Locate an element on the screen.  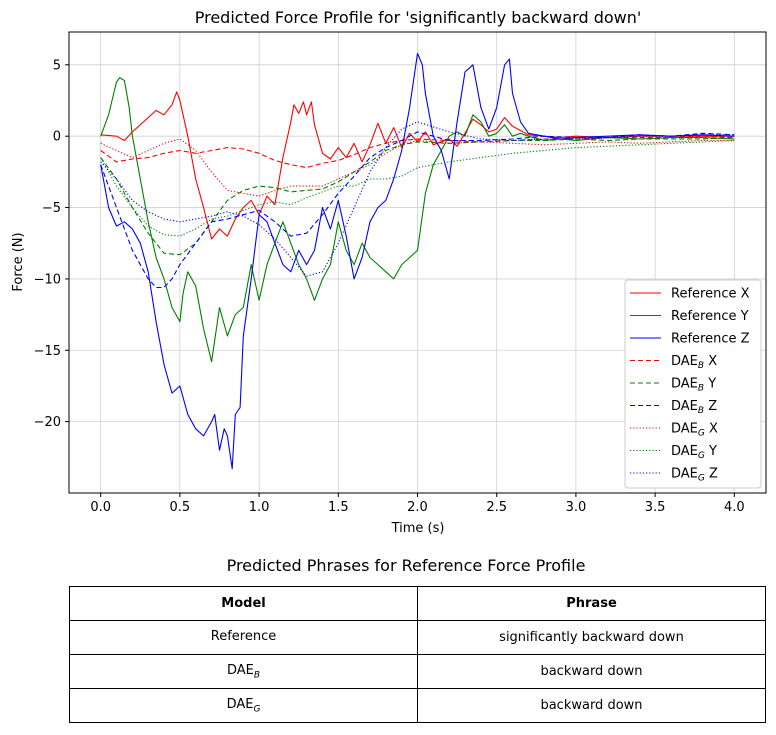
x-tick-label: 4.0 is located at coordinates (734, 507).